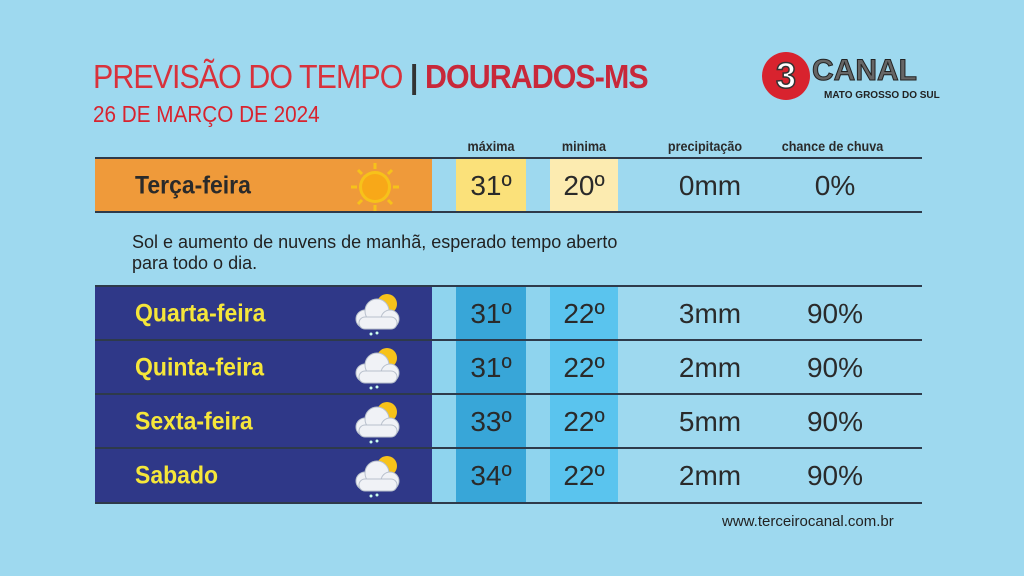 The height and width of the screenshot is (576, 1024). Describe the element at coordinates (263, 185) in the screenshot. I see `day-cell: Terça-feira` at that location.